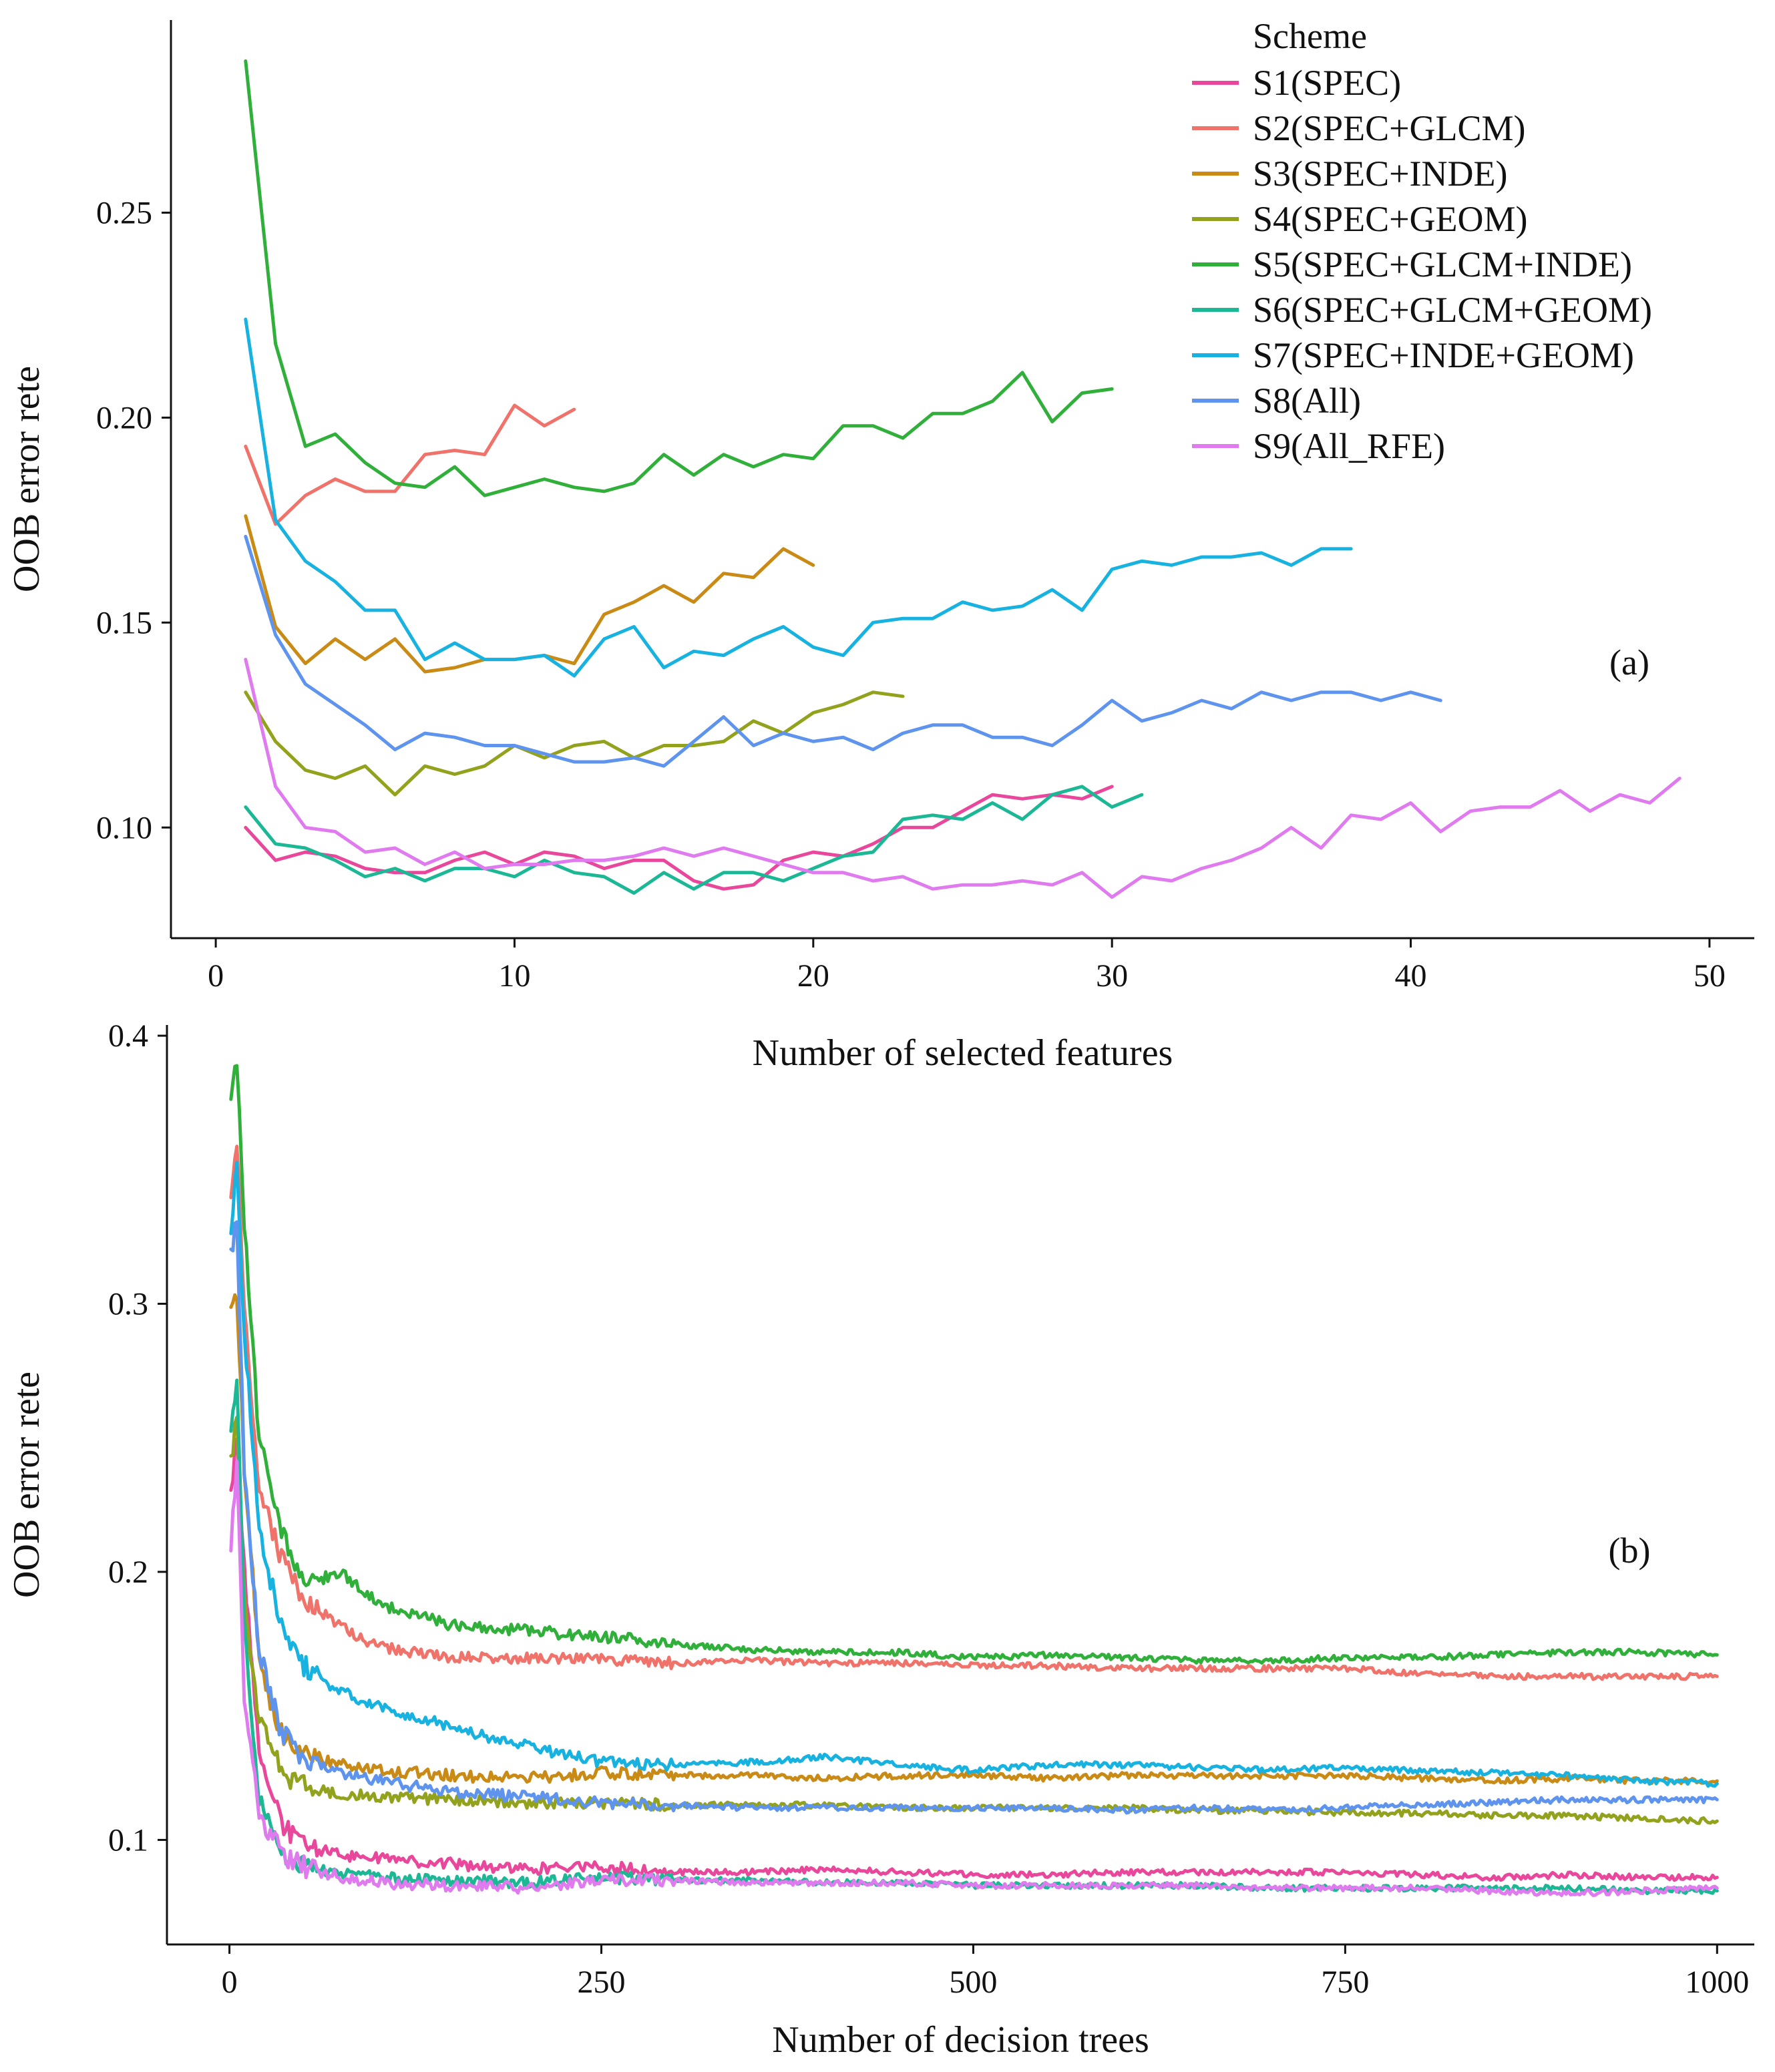 The width and height of the screenshot is (1775, 2072). I want to click on legend-item: S7(SPEC+INDE+GEOM), so click(1413, 355).